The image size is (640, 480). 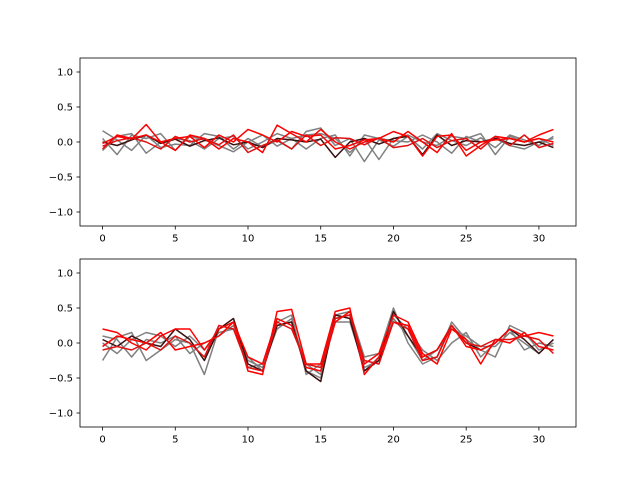 What do you see at coordinates (320, 440) in the screenshot?
I see `xtick-label-bottom-3: 15` at bounding box center [320, 440].